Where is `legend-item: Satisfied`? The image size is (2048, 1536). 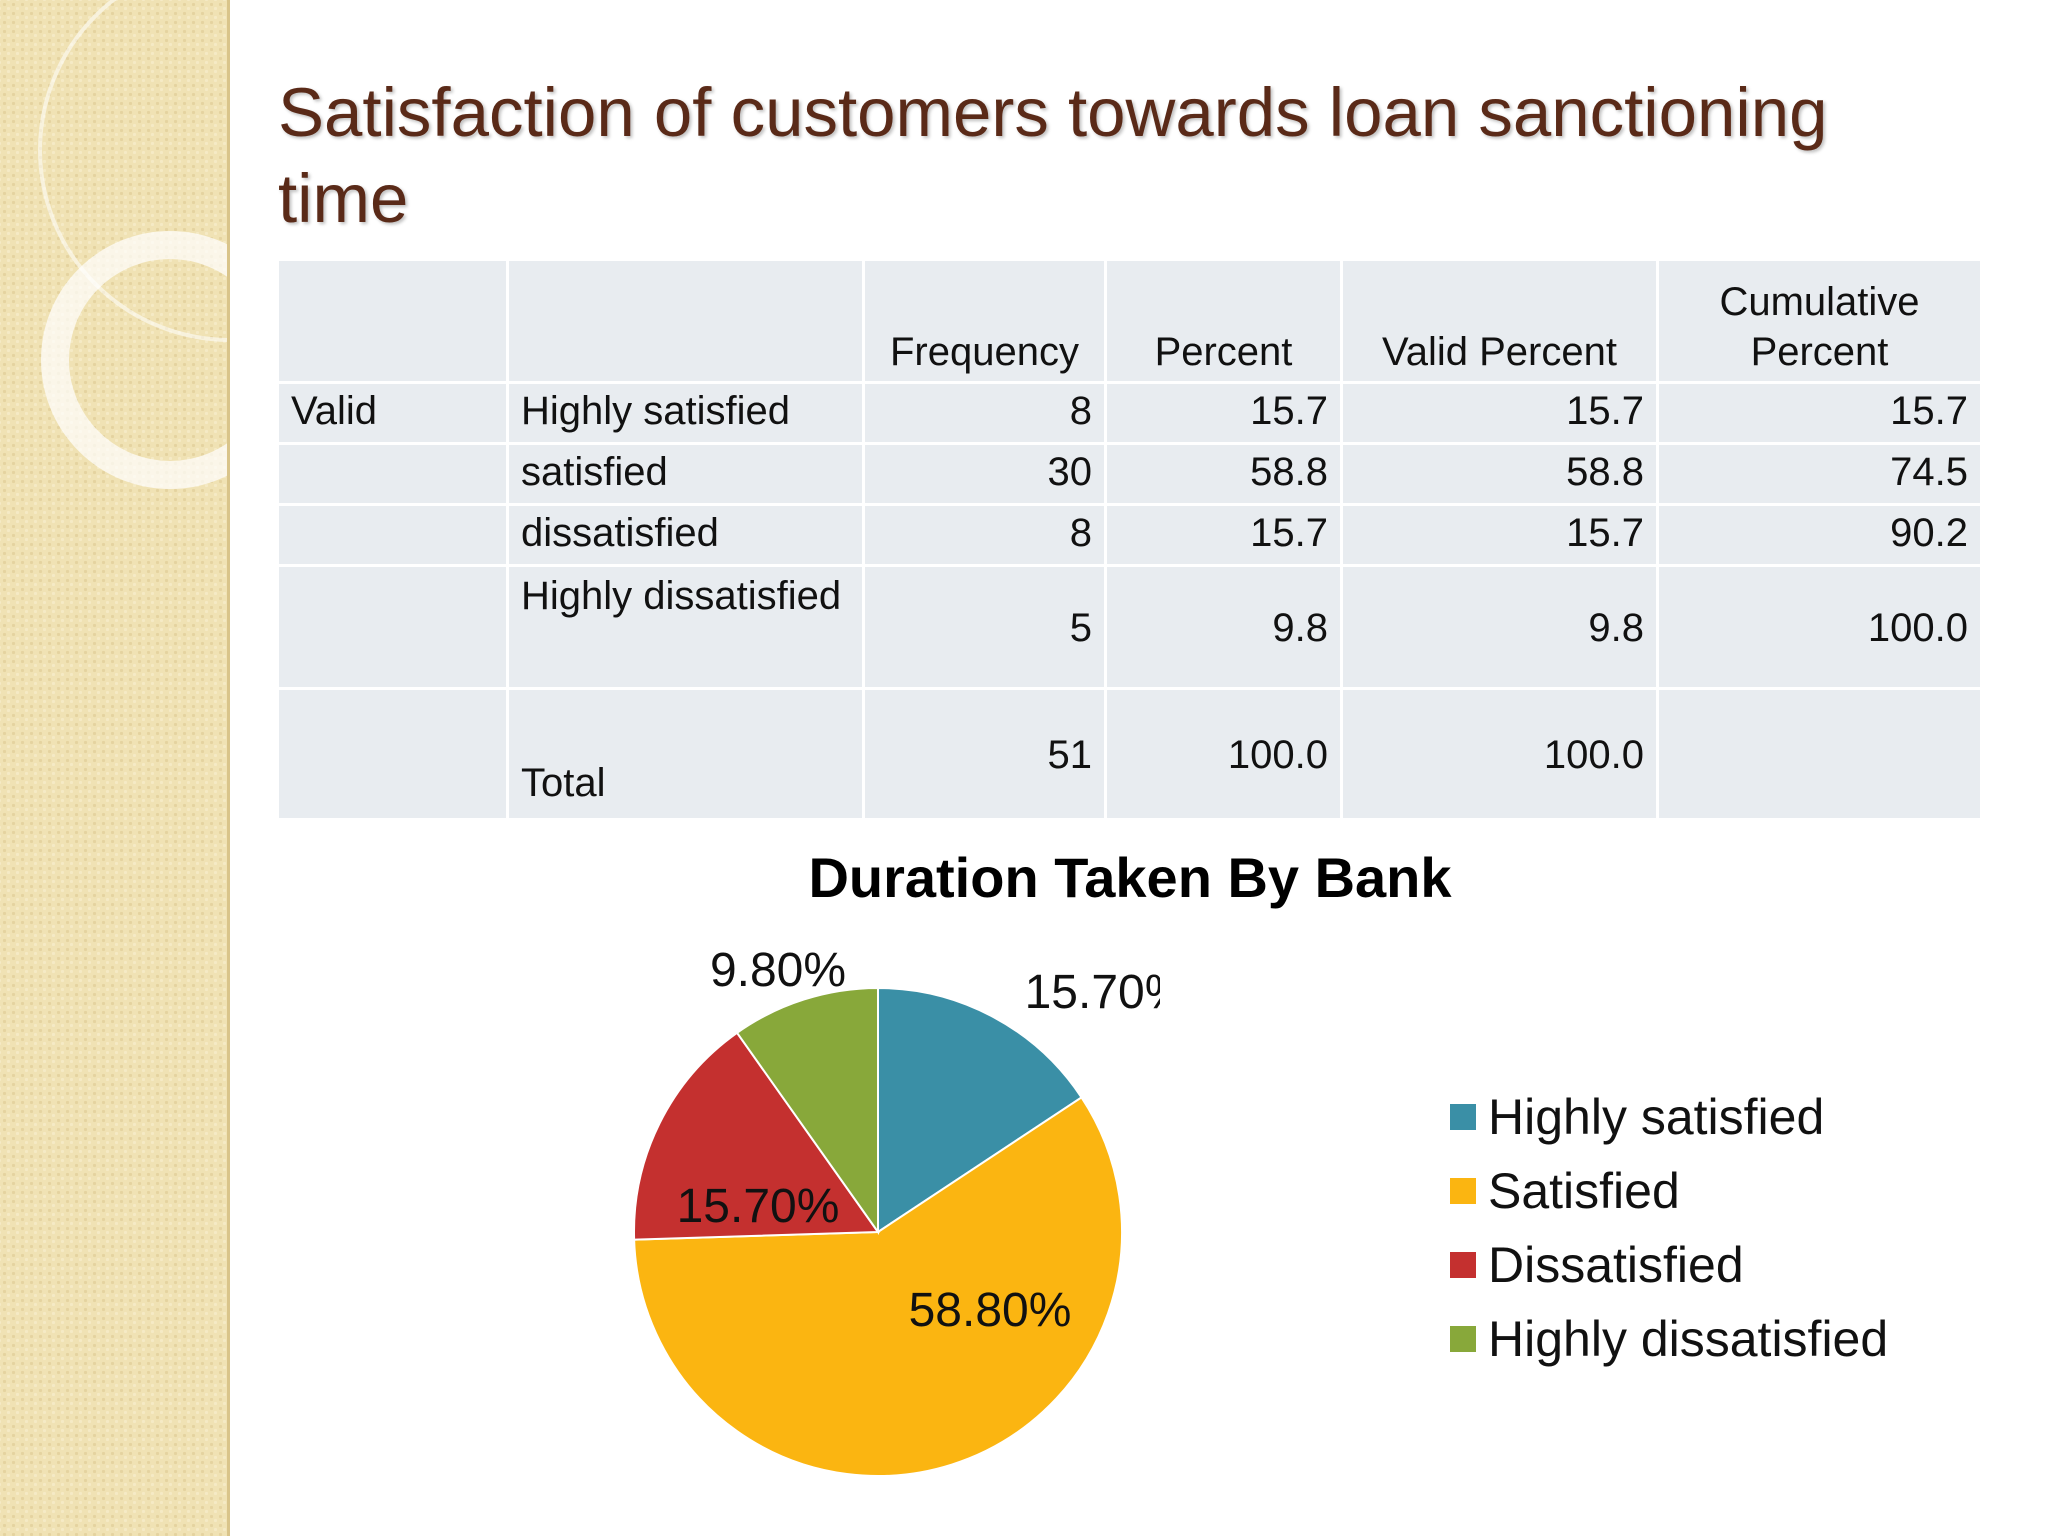
legend-item: Satisfied is located at coordinates (1669, 1191).